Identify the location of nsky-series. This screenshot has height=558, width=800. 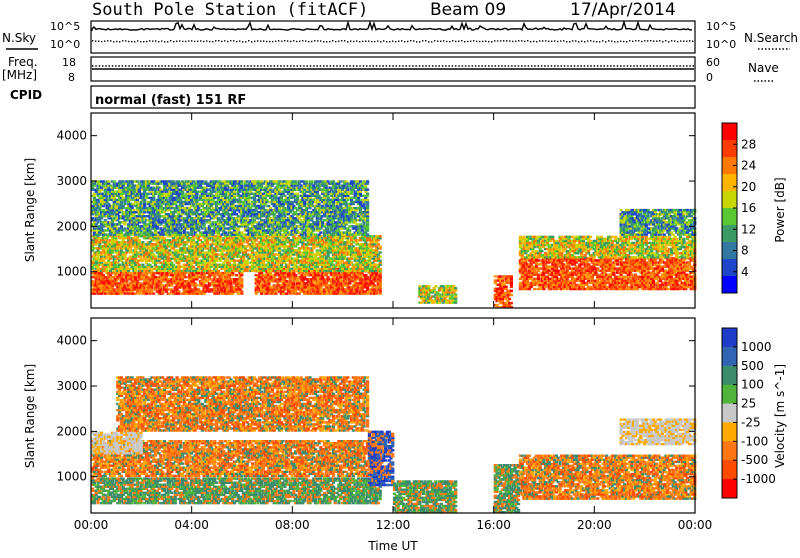
(392, 26).